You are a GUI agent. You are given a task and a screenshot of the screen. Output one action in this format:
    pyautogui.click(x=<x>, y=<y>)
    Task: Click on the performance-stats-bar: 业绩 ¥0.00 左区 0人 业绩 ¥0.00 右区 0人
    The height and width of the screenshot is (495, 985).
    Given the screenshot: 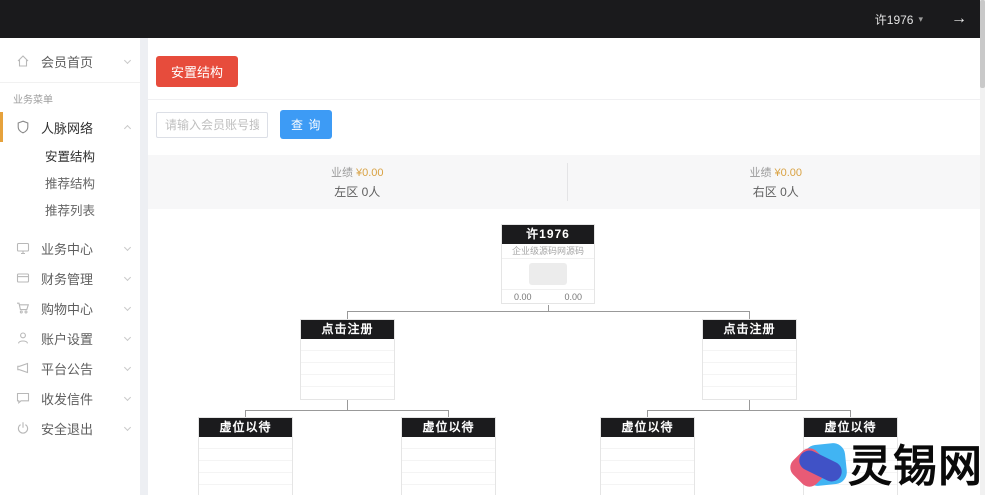 What is the action you would take?
    pyautogui.click(x=566, y=182)
    